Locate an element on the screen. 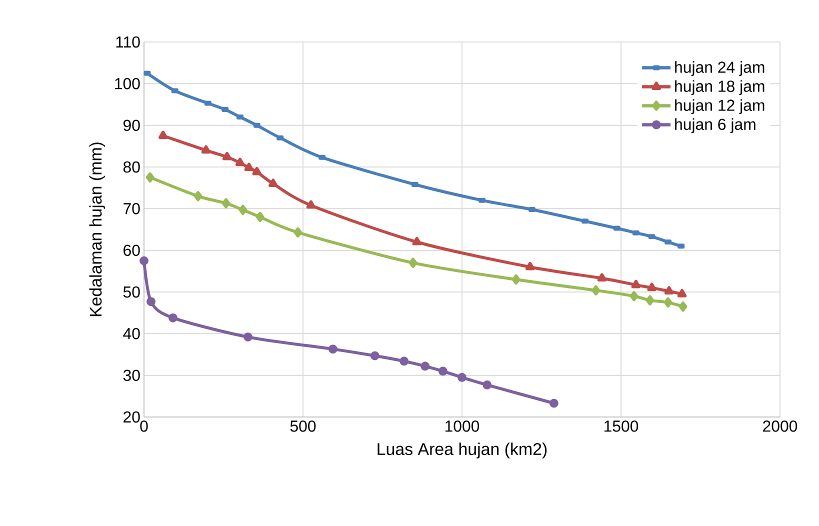 Image resolution: width=819 pixels, height=526 pixels. legend-label: hujan 6 jam is located at coordinates (715, 126).